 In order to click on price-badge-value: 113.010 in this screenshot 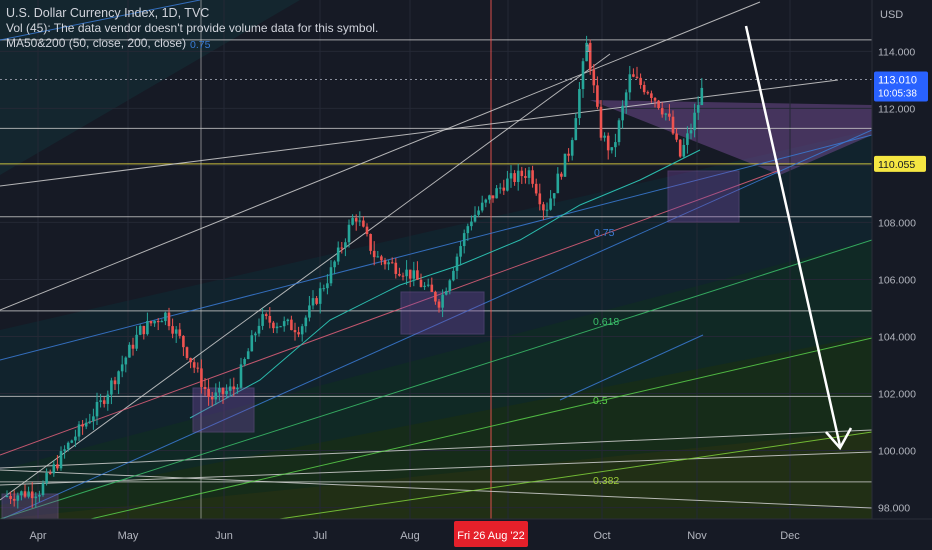, I will do `click(897, 81)`.